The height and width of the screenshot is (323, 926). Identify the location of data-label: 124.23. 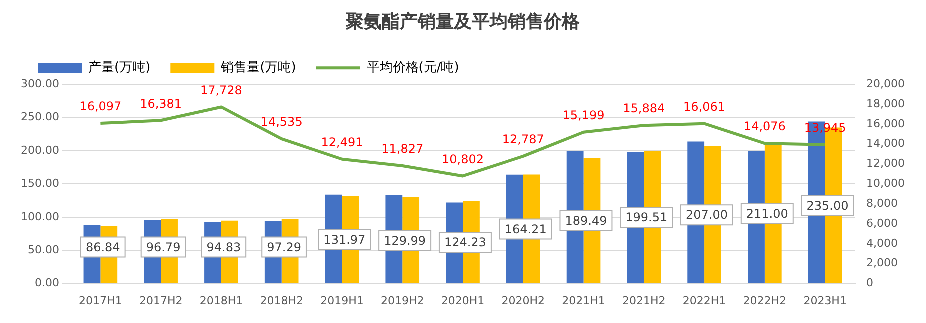
(465, 243).